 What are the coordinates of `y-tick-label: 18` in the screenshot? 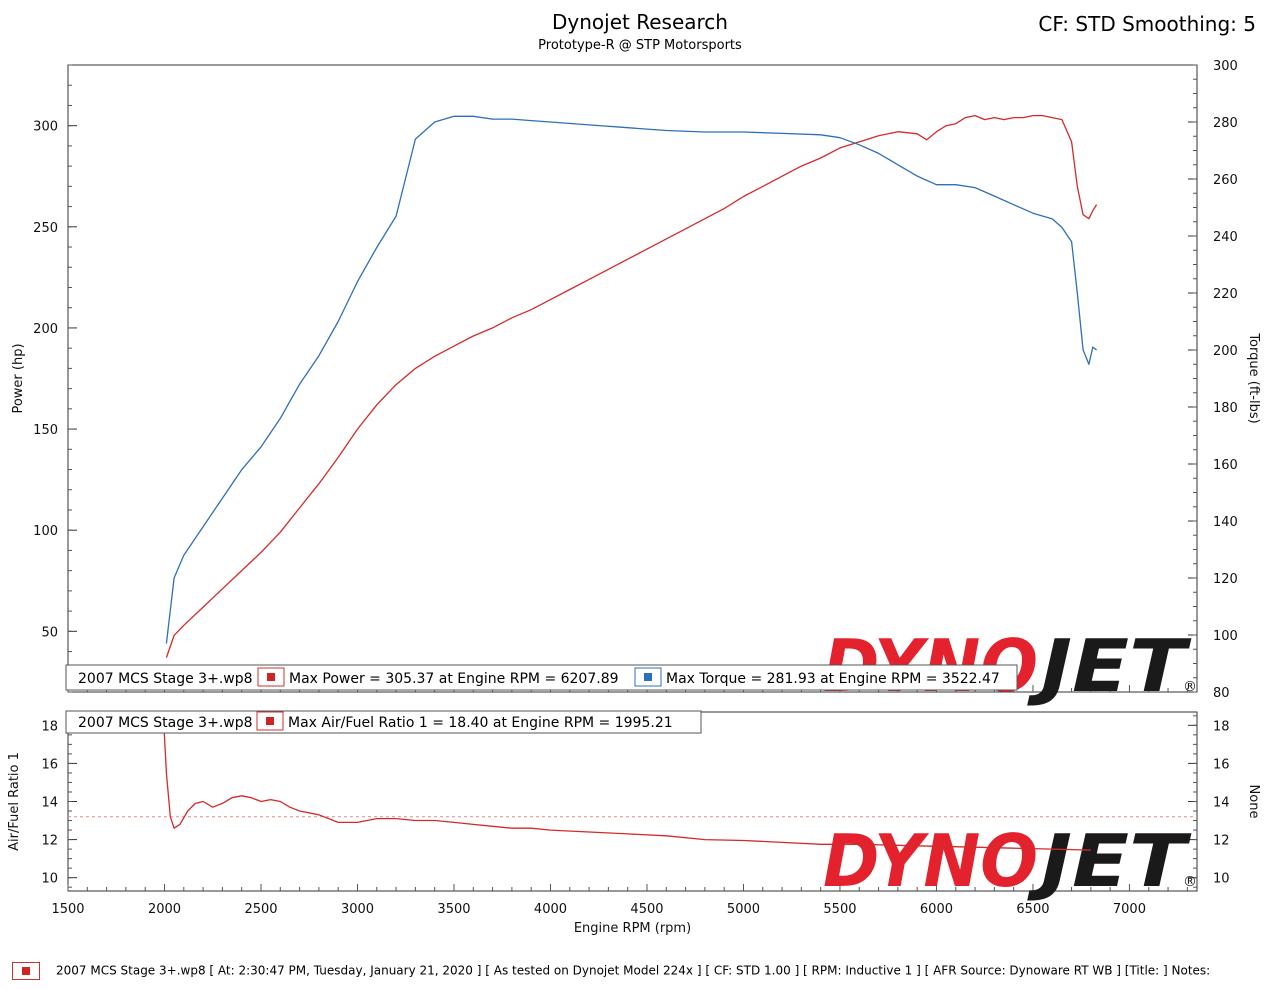 It's located at (49, 726).